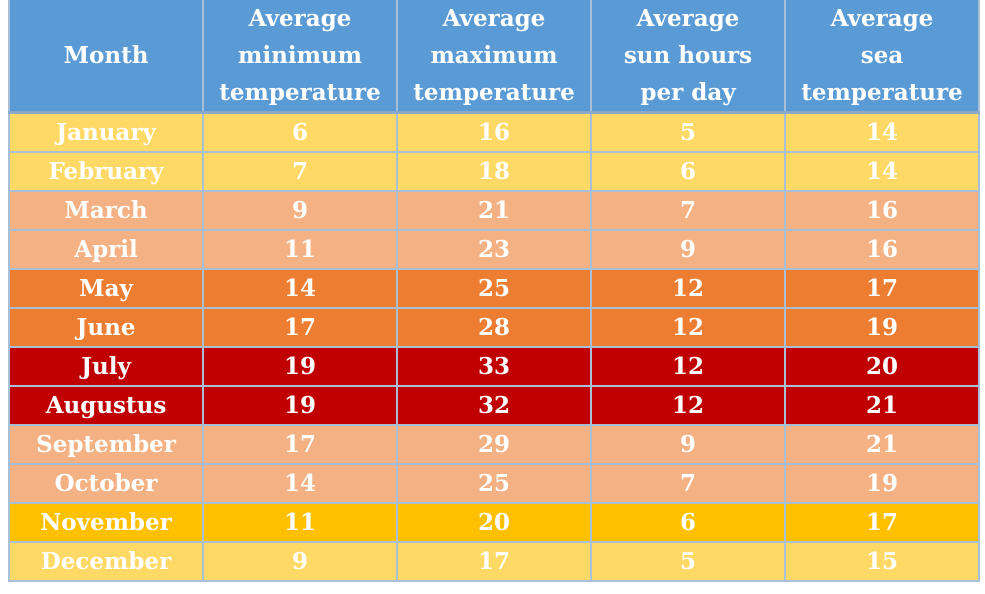  I want to click on max-temp-cell: 23, so click(494, 249).